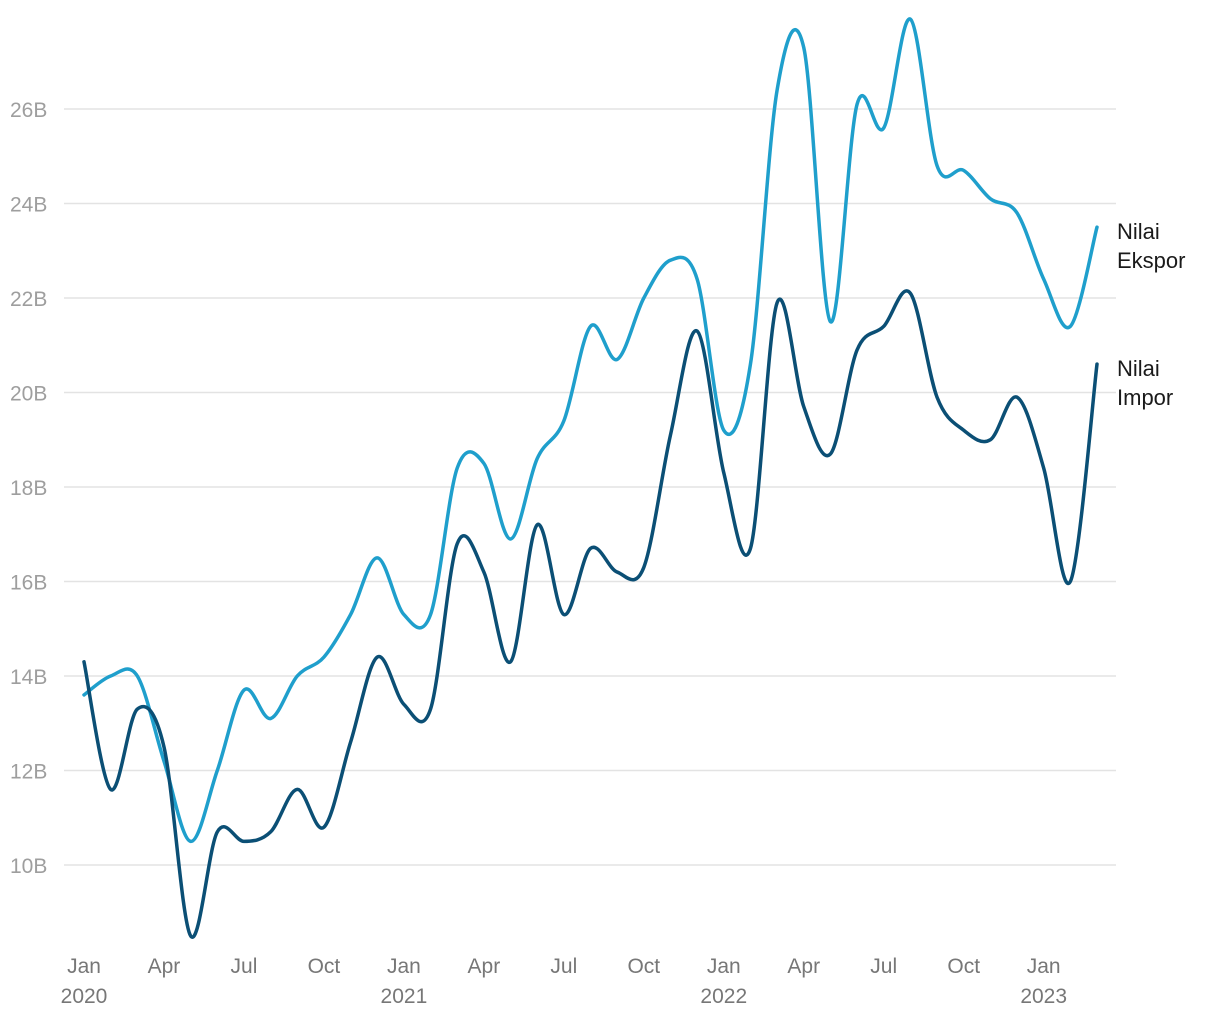  Describe the element at coordinates (1145, 397) in the screenshot. I see `series-label-nilai-impor: Impor` at that location.